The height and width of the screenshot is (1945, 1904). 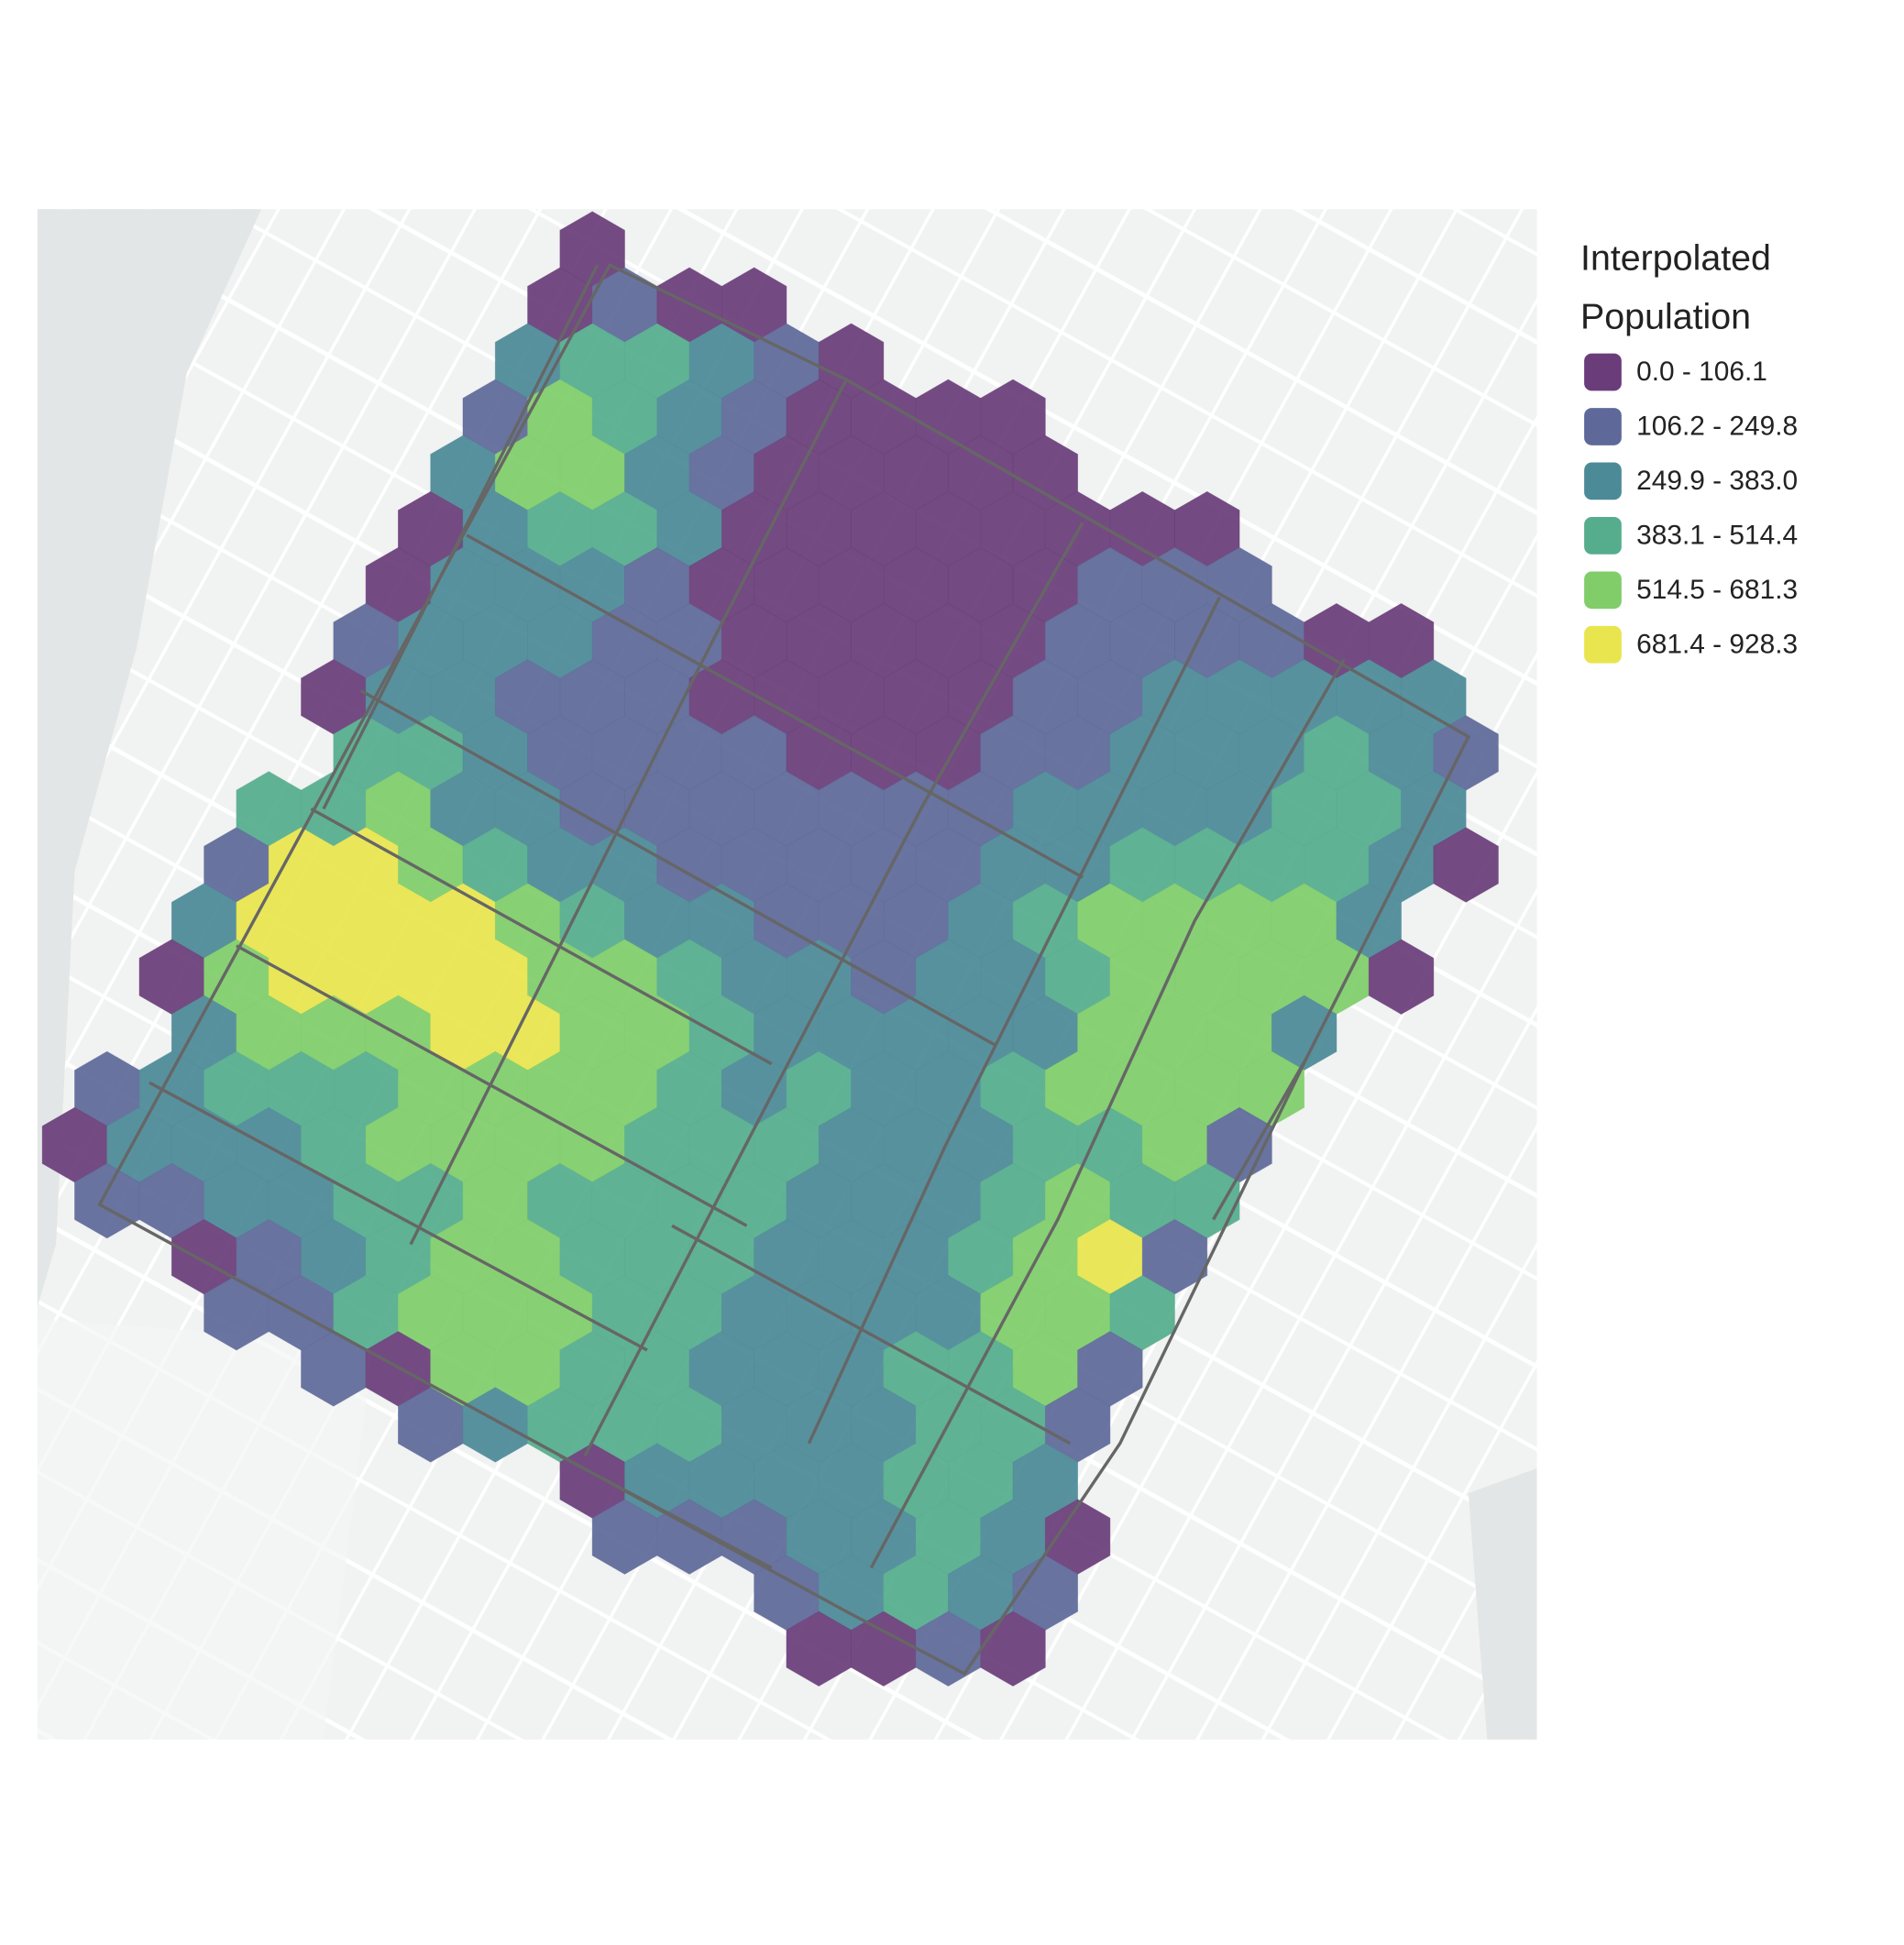 I want to click on legend-label: 514.5 - 681.3, so click(x=1717, y=590).